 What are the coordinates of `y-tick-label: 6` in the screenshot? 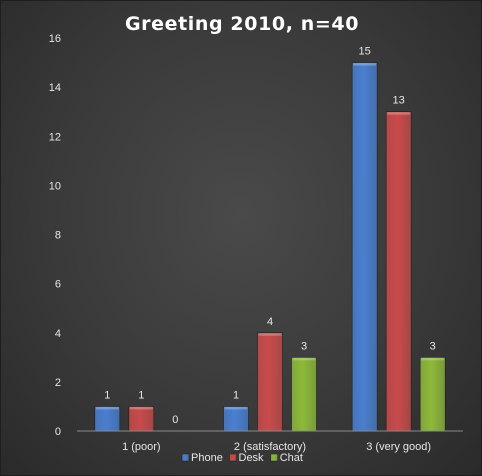 It's located at (58, 285).